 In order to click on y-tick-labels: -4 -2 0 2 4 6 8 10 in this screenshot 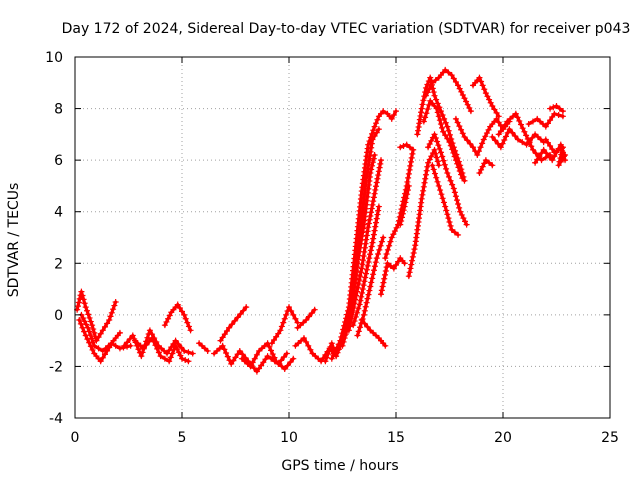, I will do `click(54, 238)`.